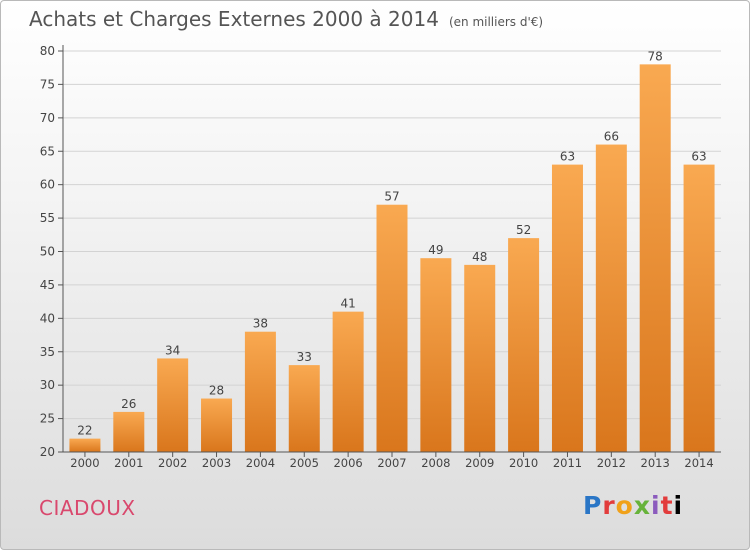 The width and height of the screenshot is (750, 550). Describe the element at coordinates (304, 357) in the screenshot. I see `bar-value-label: 33` at that location.